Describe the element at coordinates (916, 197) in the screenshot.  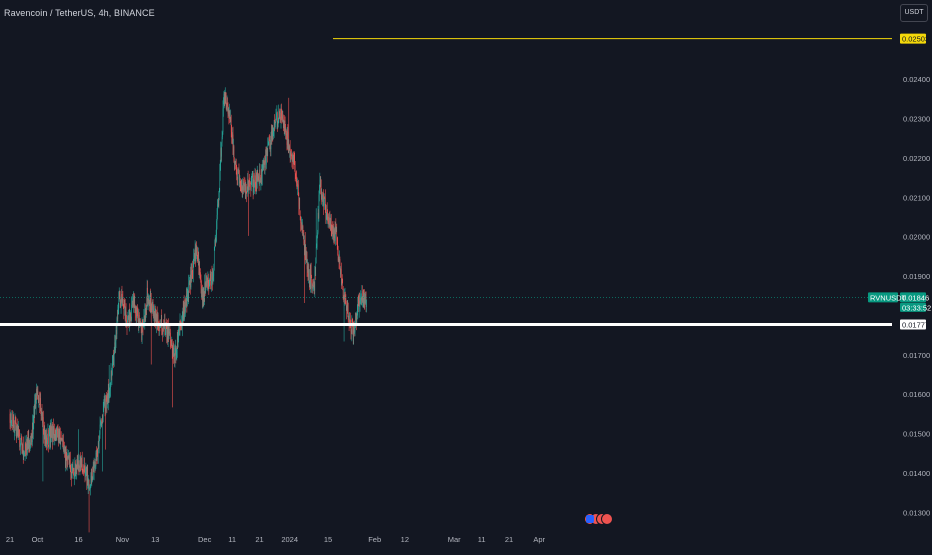
I see `y-tick-label: 0.02100` at that location.